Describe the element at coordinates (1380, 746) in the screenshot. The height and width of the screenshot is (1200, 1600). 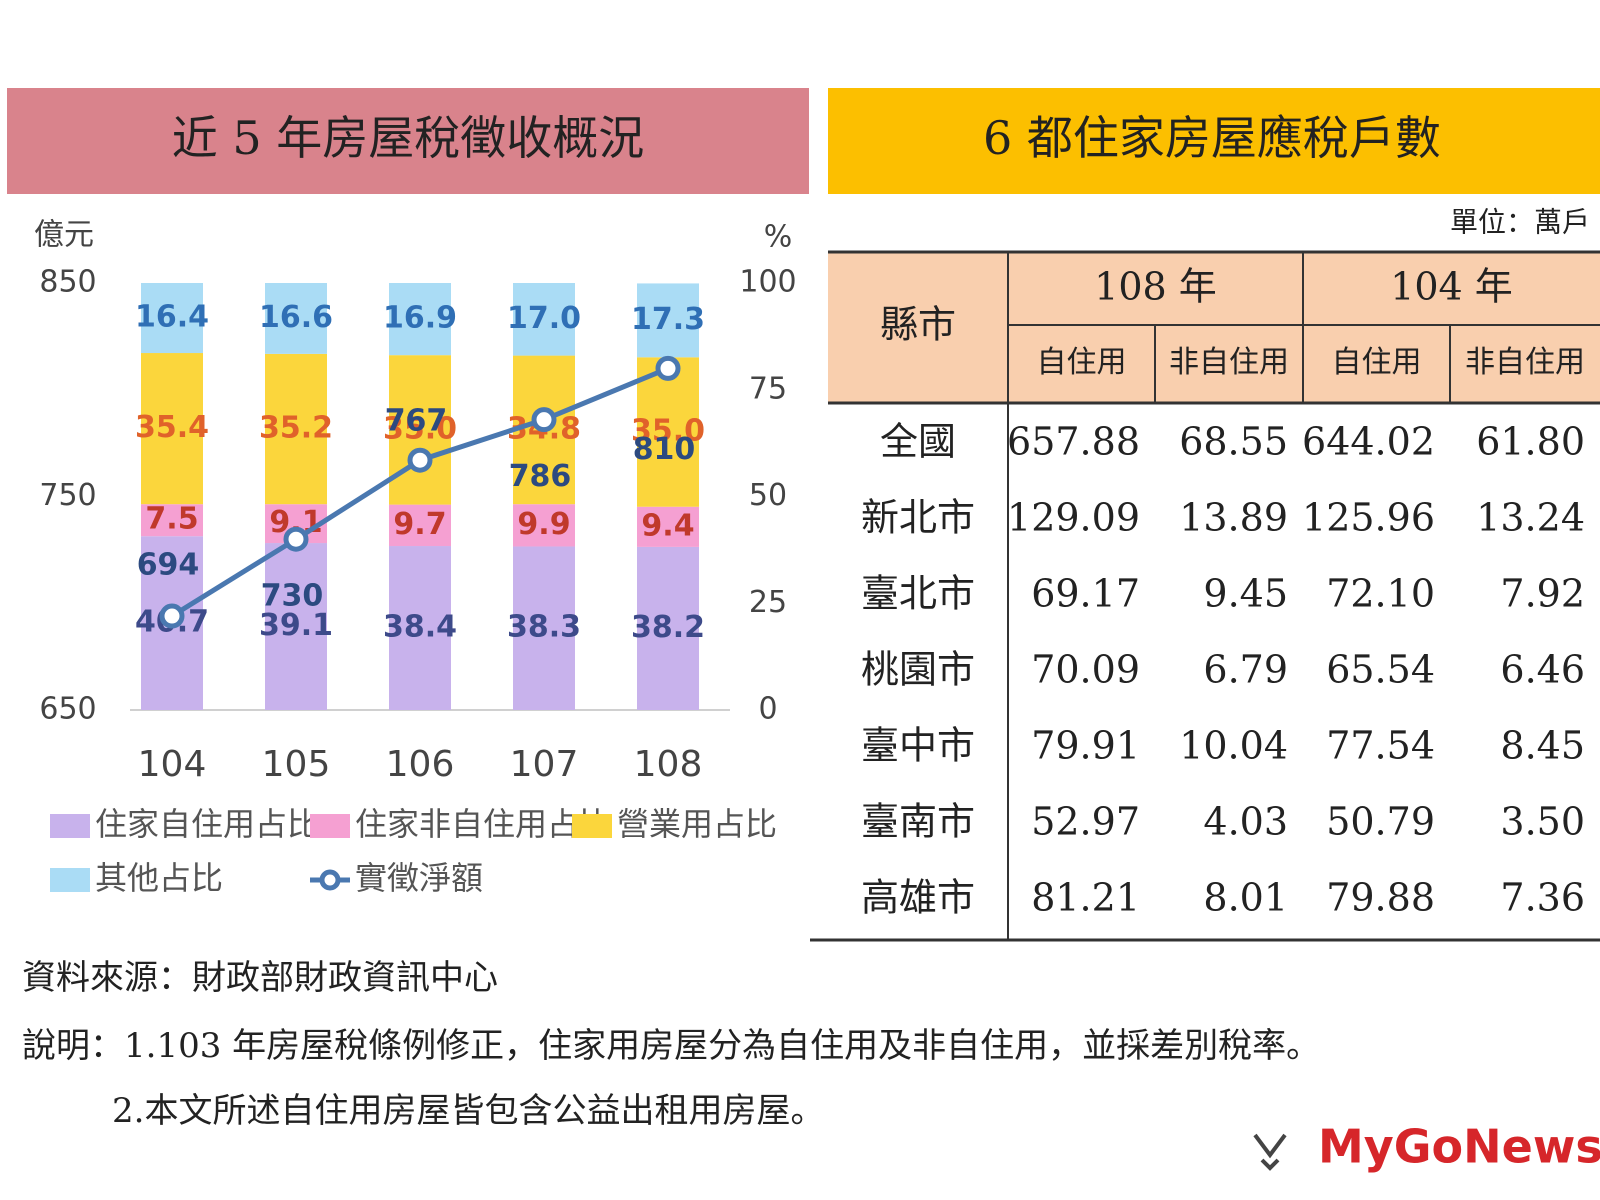
I see `cell: 77.54` at that location.